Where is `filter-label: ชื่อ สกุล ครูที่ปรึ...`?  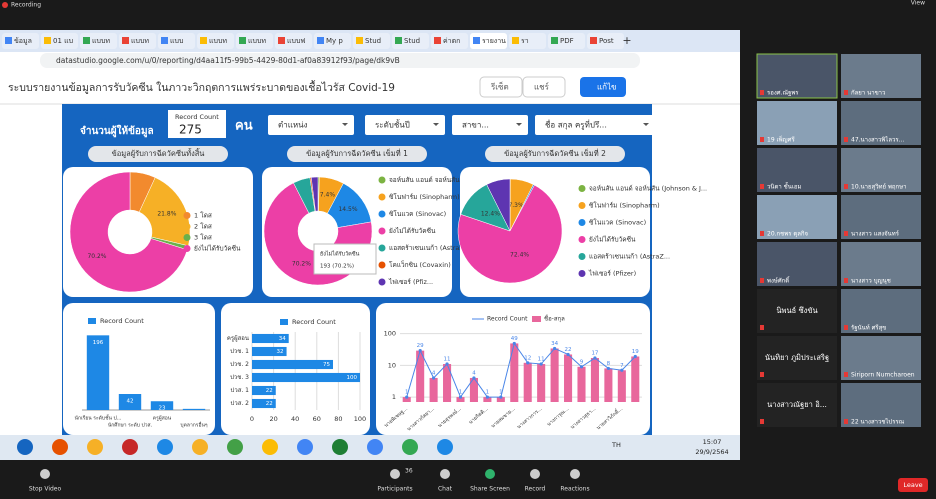
filter-label: ชื่อ สกุล ครูที่ปรึ... is located at coordinates (576, 125).